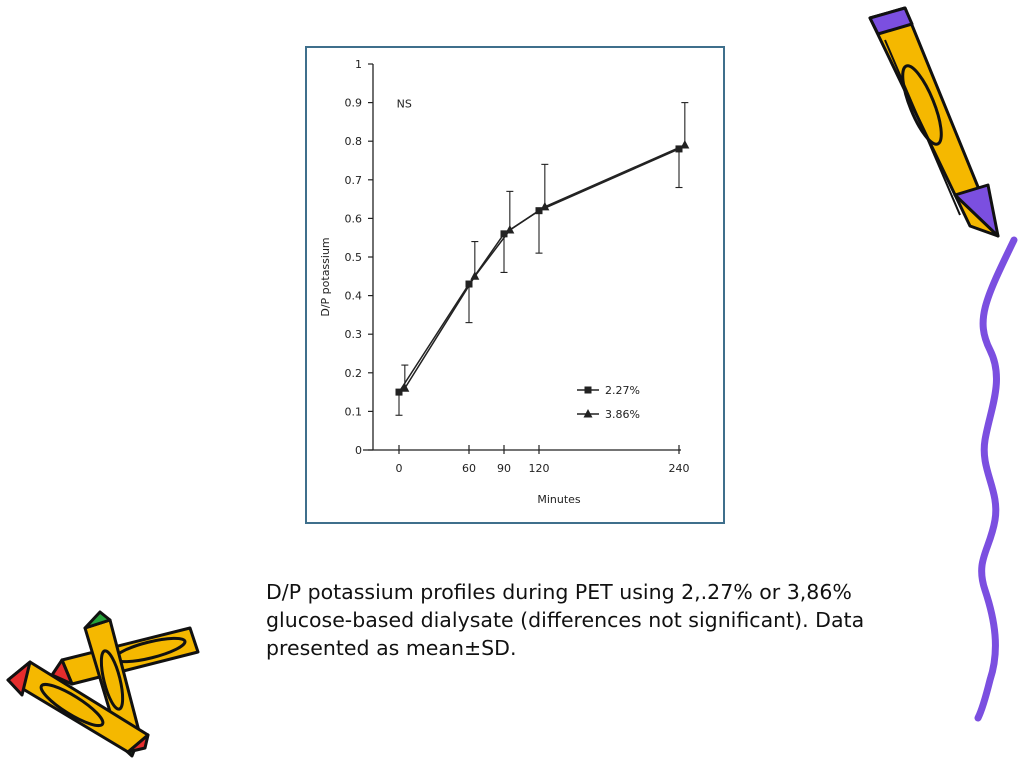  Describe the element at coordinates (608, 402) in the screenshot. I see `chart-legend: 2.27% 3.86%` at that location.